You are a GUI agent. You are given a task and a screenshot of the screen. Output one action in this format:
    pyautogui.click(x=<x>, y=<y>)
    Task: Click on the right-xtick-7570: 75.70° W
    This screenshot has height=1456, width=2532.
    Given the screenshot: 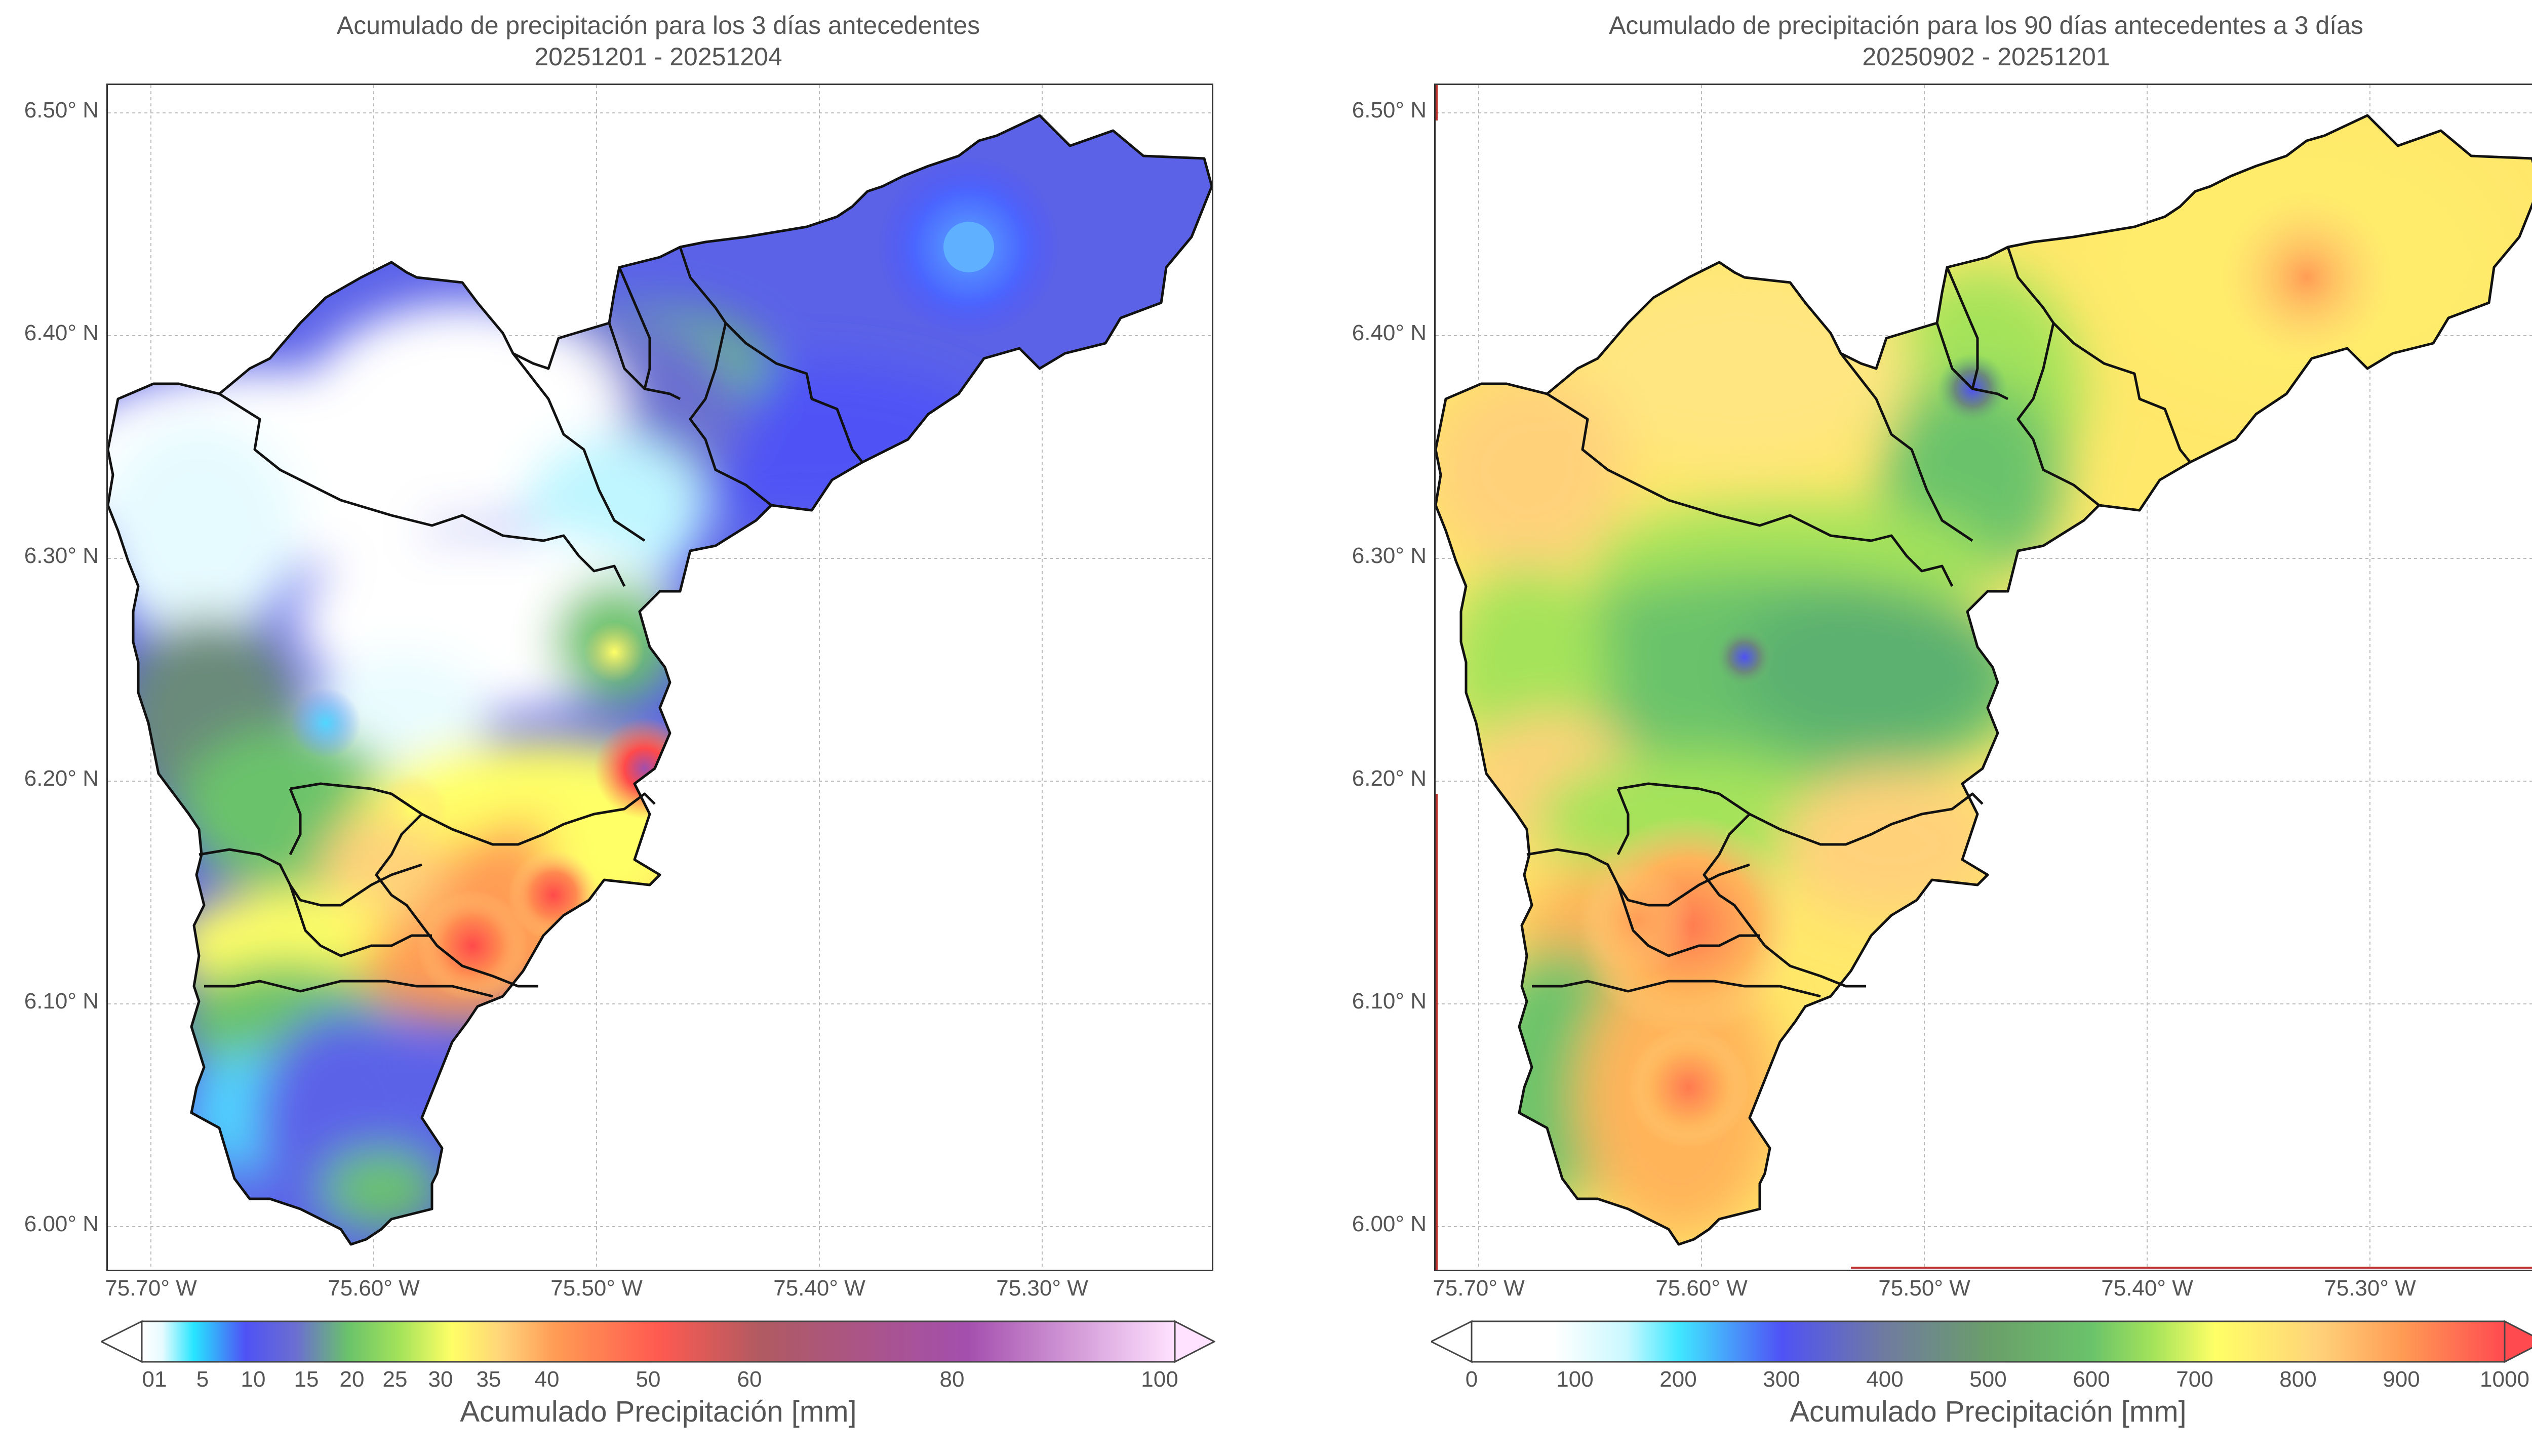 What is the action you would take?
    pyautogui.click(x=1479, y=1288)
    